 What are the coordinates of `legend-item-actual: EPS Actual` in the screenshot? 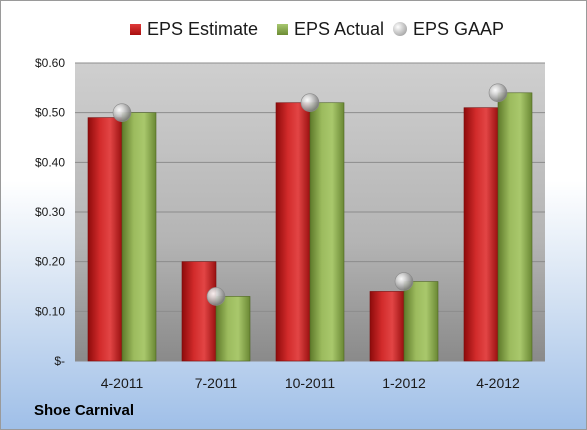 It's located at (330, 29).